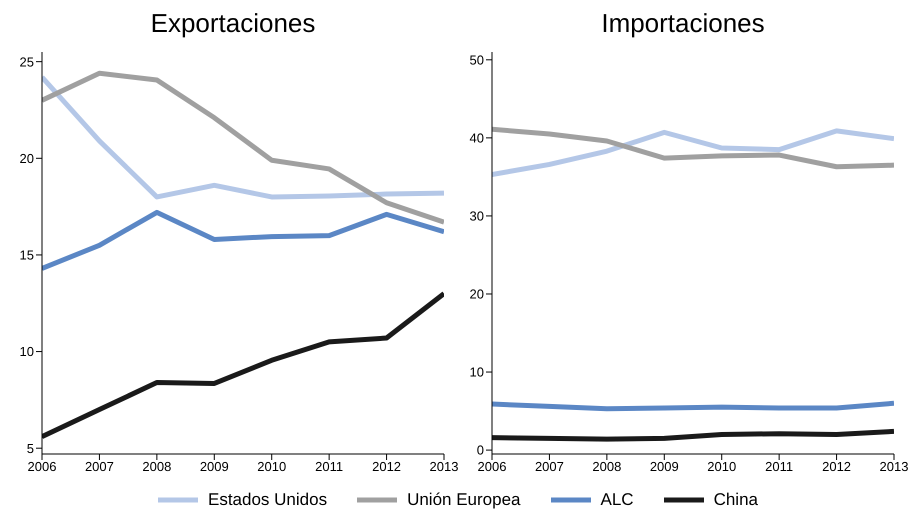 This screenshot has width=916, height=526. Describe the element at coordinates (477, 60) in the screenshot. I see `y-tick-label: 50` at that location.